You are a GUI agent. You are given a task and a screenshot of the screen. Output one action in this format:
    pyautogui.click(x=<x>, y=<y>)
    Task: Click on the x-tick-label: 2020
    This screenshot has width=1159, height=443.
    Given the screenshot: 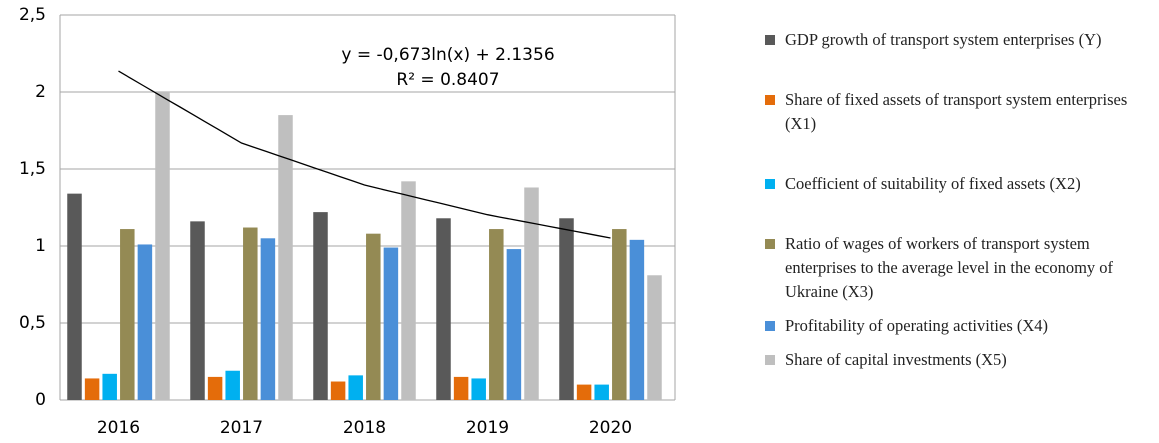 What is the action you would take?
    pyautogui.click(x=610, y=428)
    